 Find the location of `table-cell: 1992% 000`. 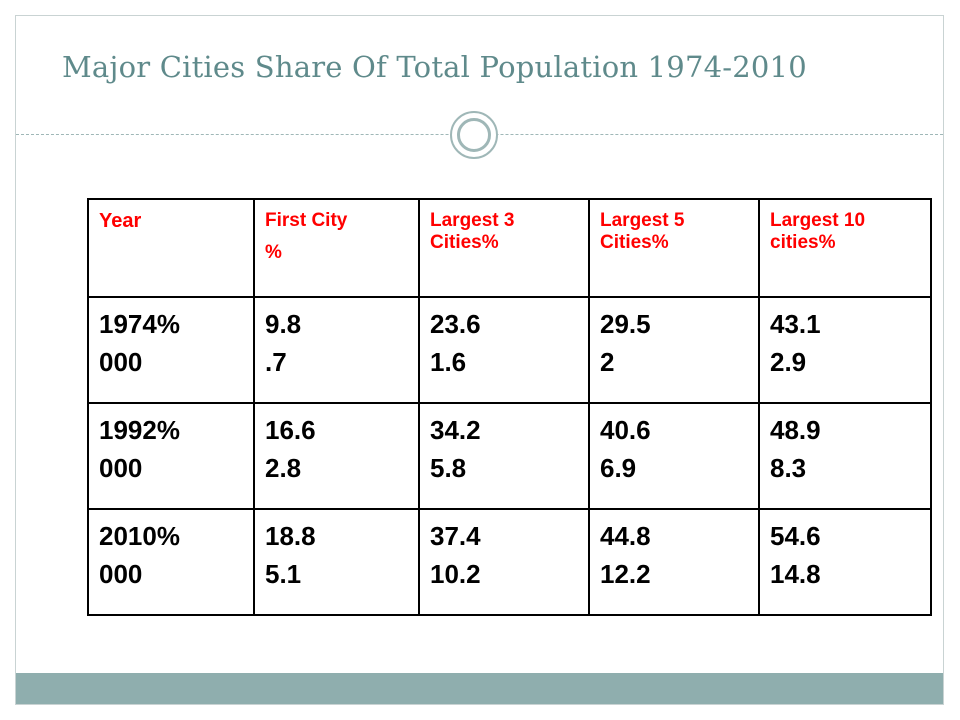

table-cell: 1992% 000 is located at coordinates (171, 456).